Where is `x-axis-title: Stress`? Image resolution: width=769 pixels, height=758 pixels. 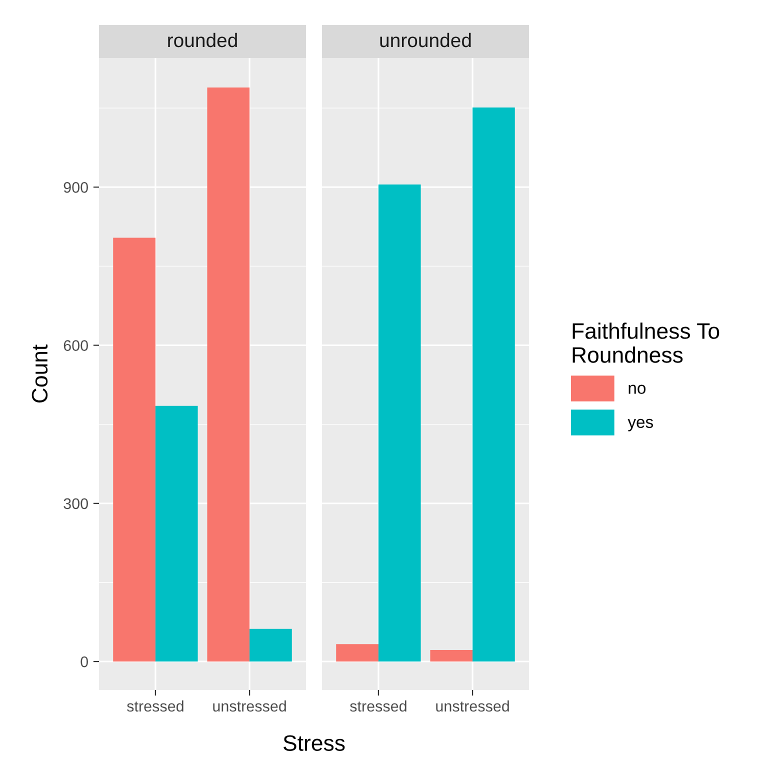 x-axis-title: Stress is located at coordinates (314, 743).